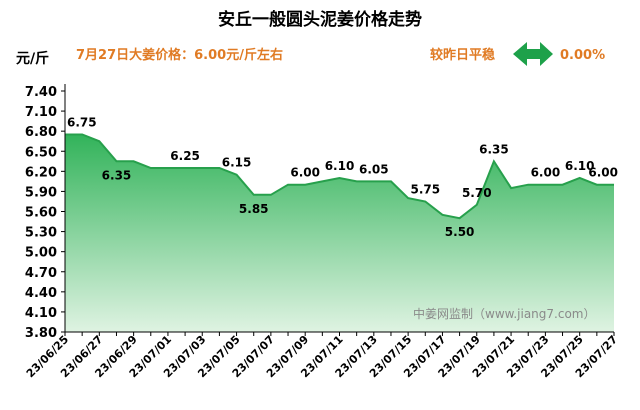 This screenshot has width=640, height=410. What do you see at coordinates (374, 169) in the screenshot?
I see `data-label: 6.05` at bounding box center [374, 169].